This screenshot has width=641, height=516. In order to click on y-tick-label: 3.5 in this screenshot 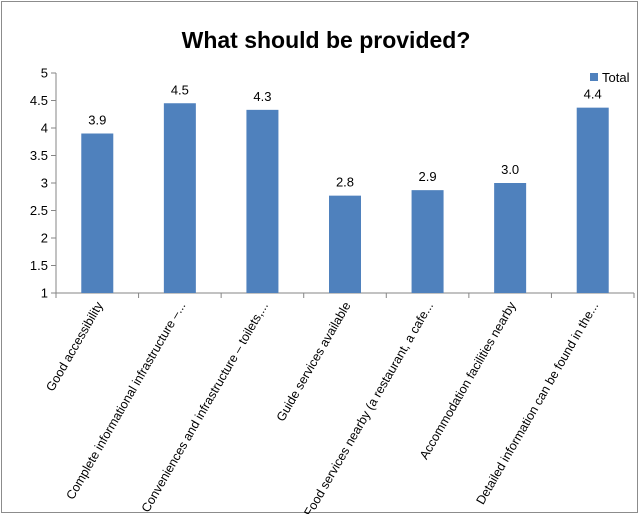, I will do `click(39, 155)`.